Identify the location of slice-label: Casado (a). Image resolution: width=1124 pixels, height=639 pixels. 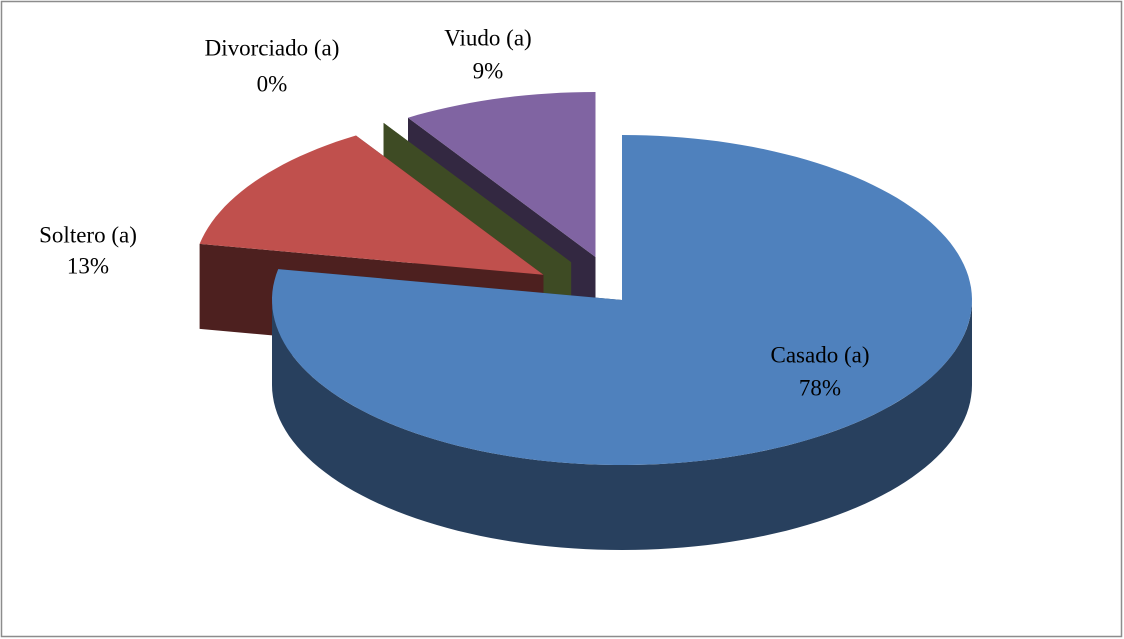
(820, 354).